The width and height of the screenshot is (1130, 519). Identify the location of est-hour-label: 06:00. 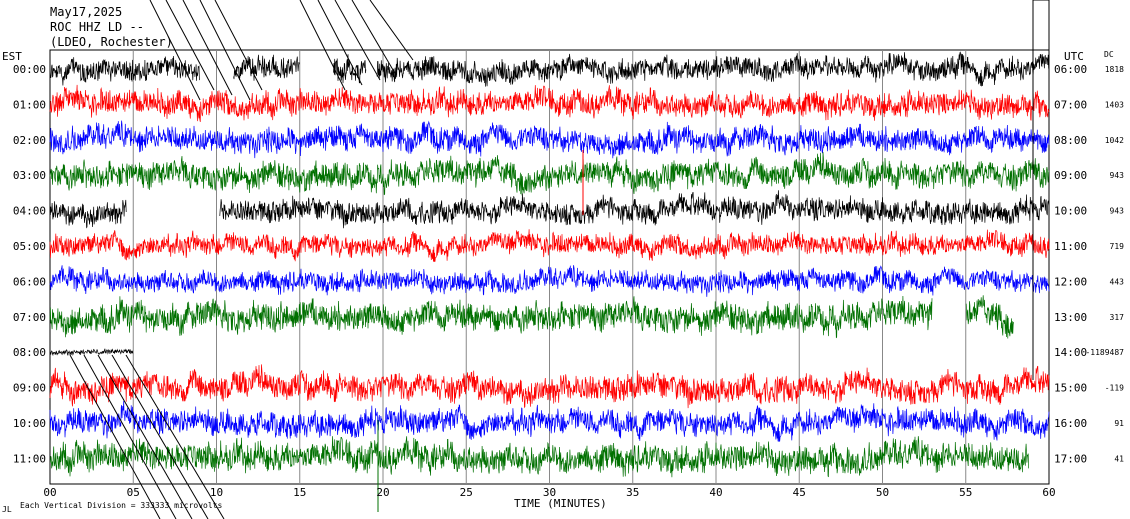
(29, 281).